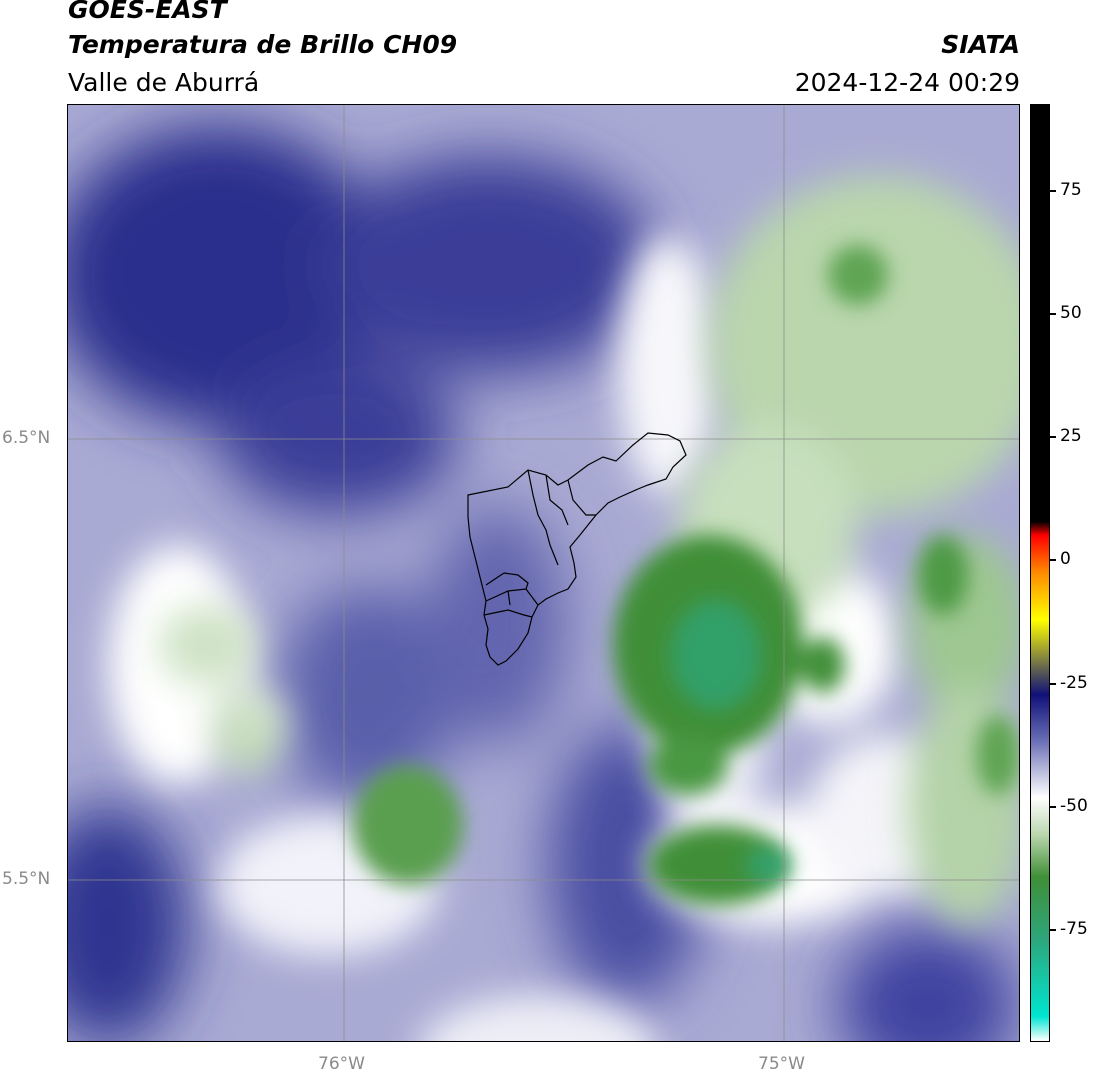 The height and width of the screenshot is (1078, 1094). I want to click on teal-core, so click(730, 741).